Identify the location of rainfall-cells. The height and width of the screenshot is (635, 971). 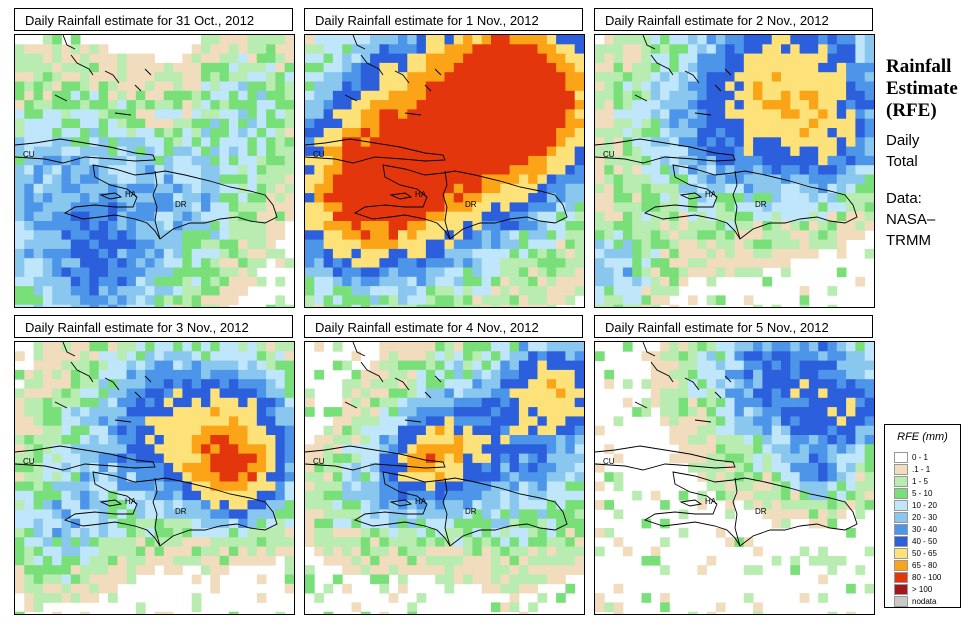
(154, 171).